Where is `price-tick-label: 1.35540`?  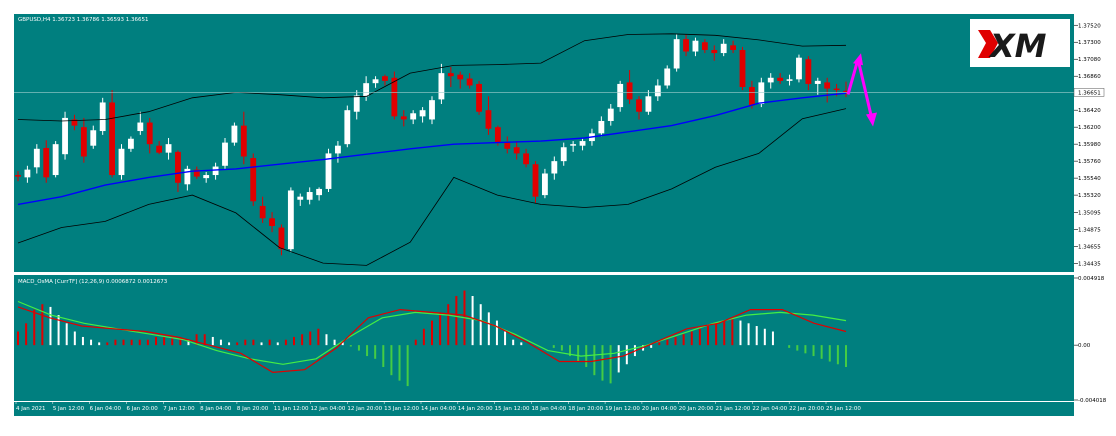 price-tick-label: 1.35540 is located at coordinates (1089, 179).